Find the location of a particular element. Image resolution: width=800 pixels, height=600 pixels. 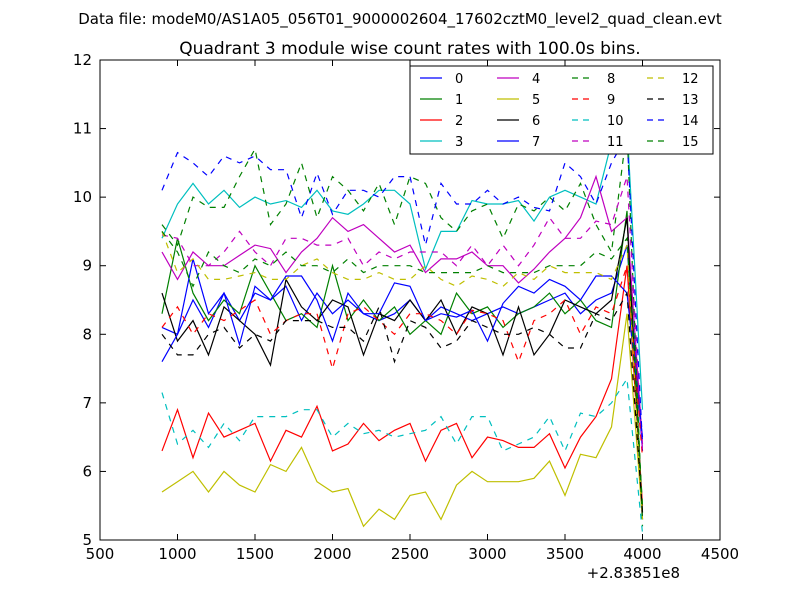

legend-label-3: 3 is located at coordinates (459, 142).